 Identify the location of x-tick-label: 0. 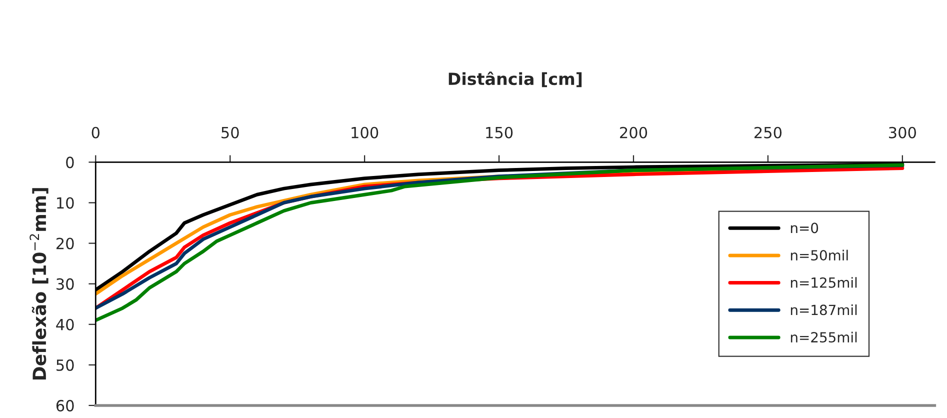
(96, 132).